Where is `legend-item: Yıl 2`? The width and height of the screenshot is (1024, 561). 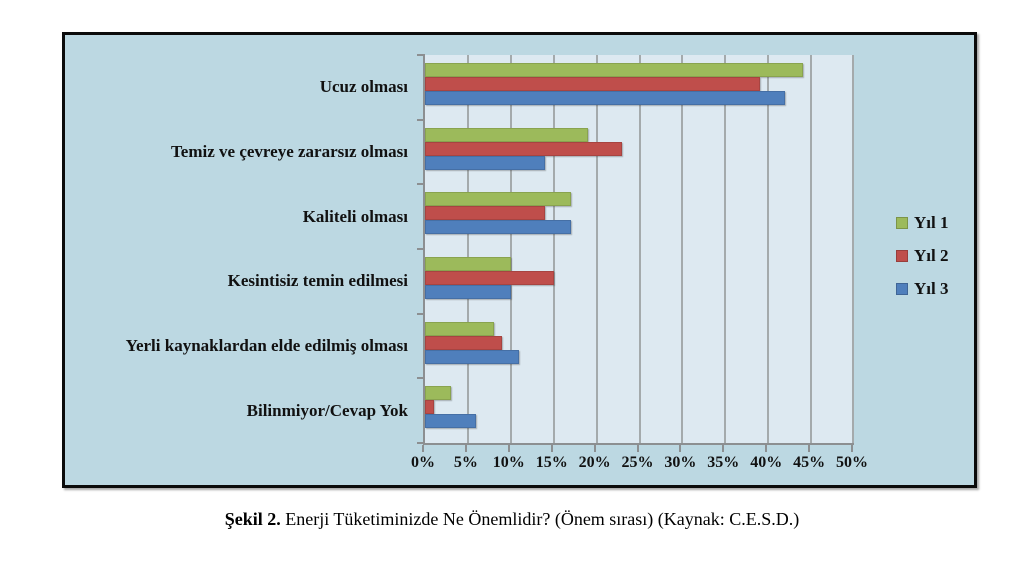
legend-item: Yıl 2 is located at coordinates (922, 255).